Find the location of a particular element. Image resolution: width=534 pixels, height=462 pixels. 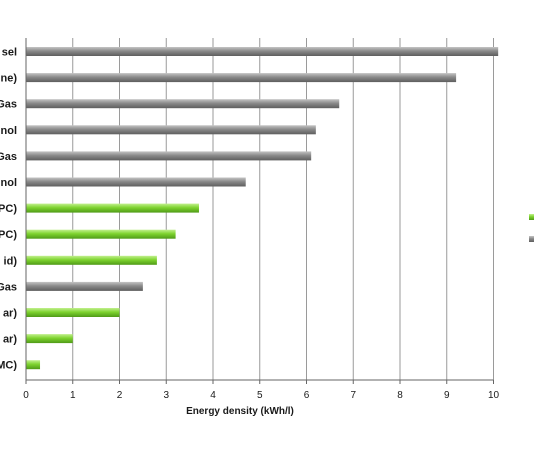

category-label: id) is located at coordinates (11, 261).